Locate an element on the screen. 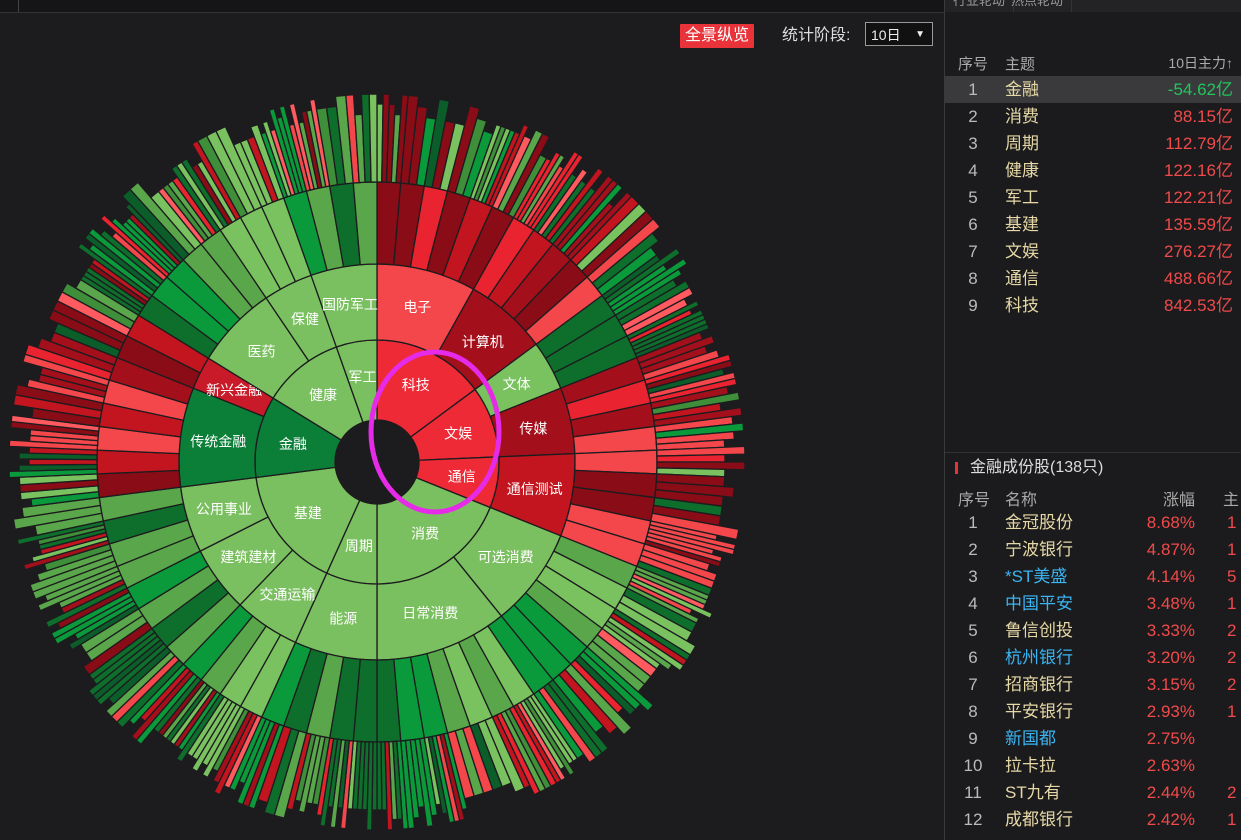 Image resolution: width=1241 pixels, height=840 pixels. table-row: 6 基建 135.59亿 is located at coordinates (1093, 224).